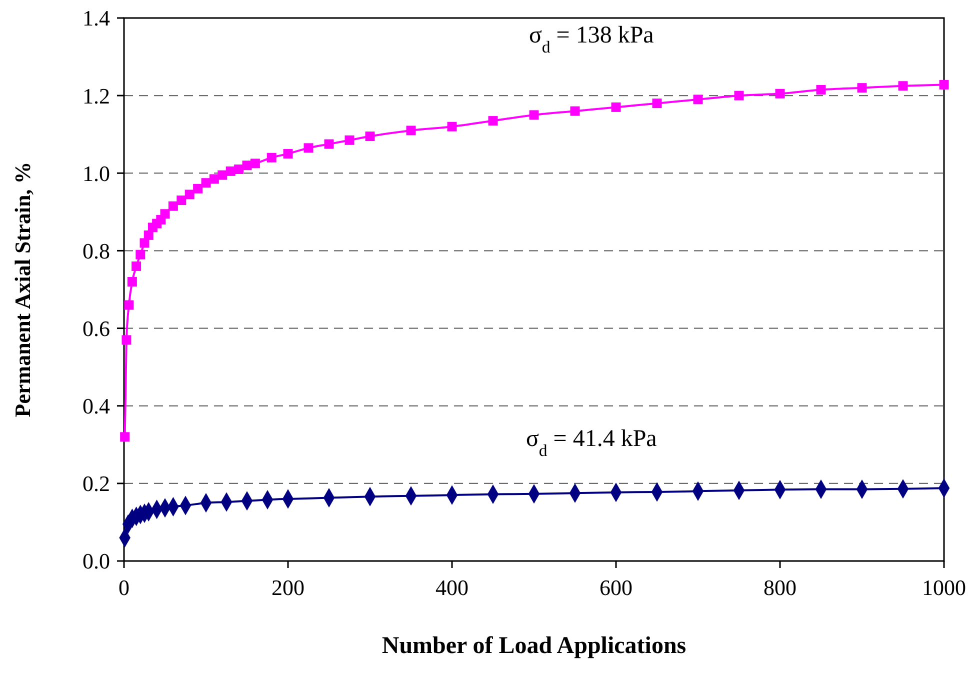 This screenshot has width=978, height=678. I want to click on y-tick-label: 0.2, so click(96, 483).